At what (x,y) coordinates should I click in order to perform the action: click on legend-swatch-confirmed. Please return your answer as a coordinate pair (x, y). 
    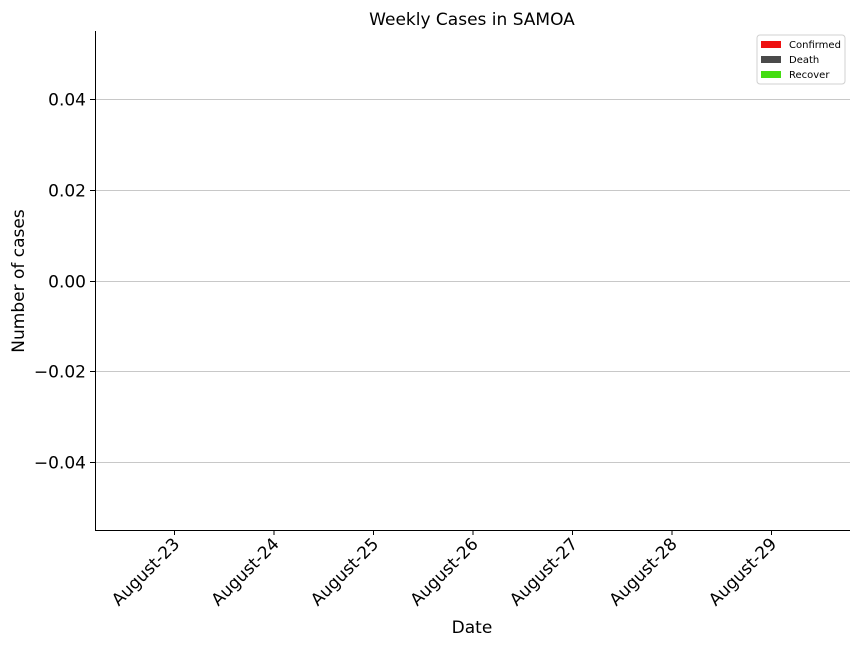
    Looking at the image, I should click on (771, 44).